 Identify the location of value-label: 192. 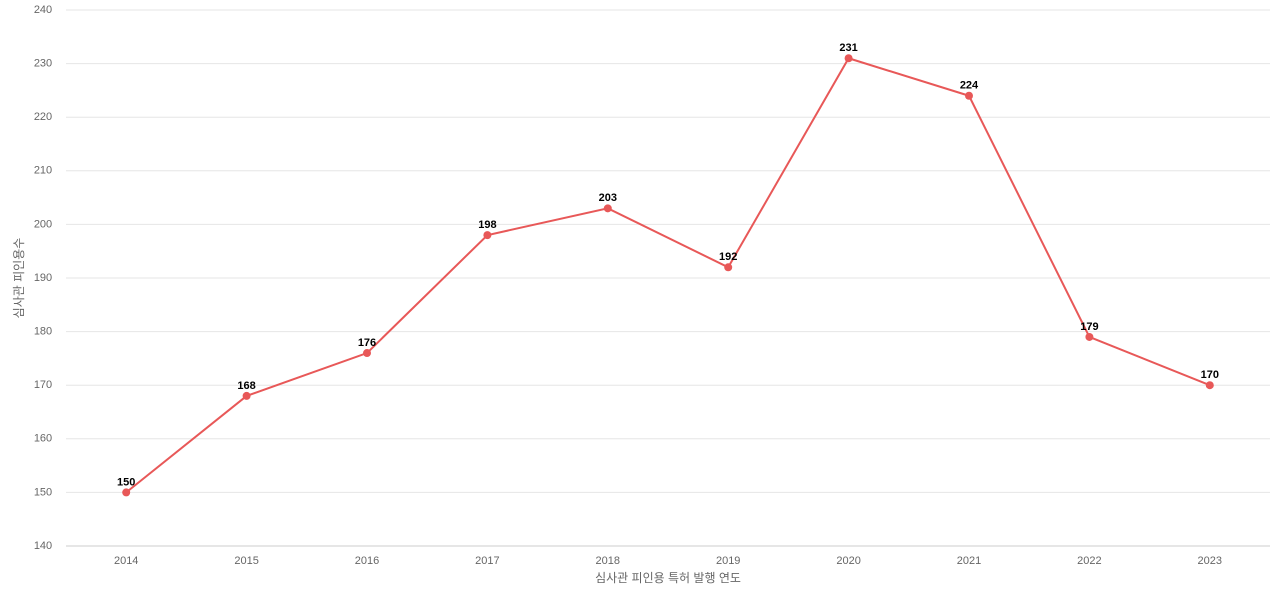
(728, 257).